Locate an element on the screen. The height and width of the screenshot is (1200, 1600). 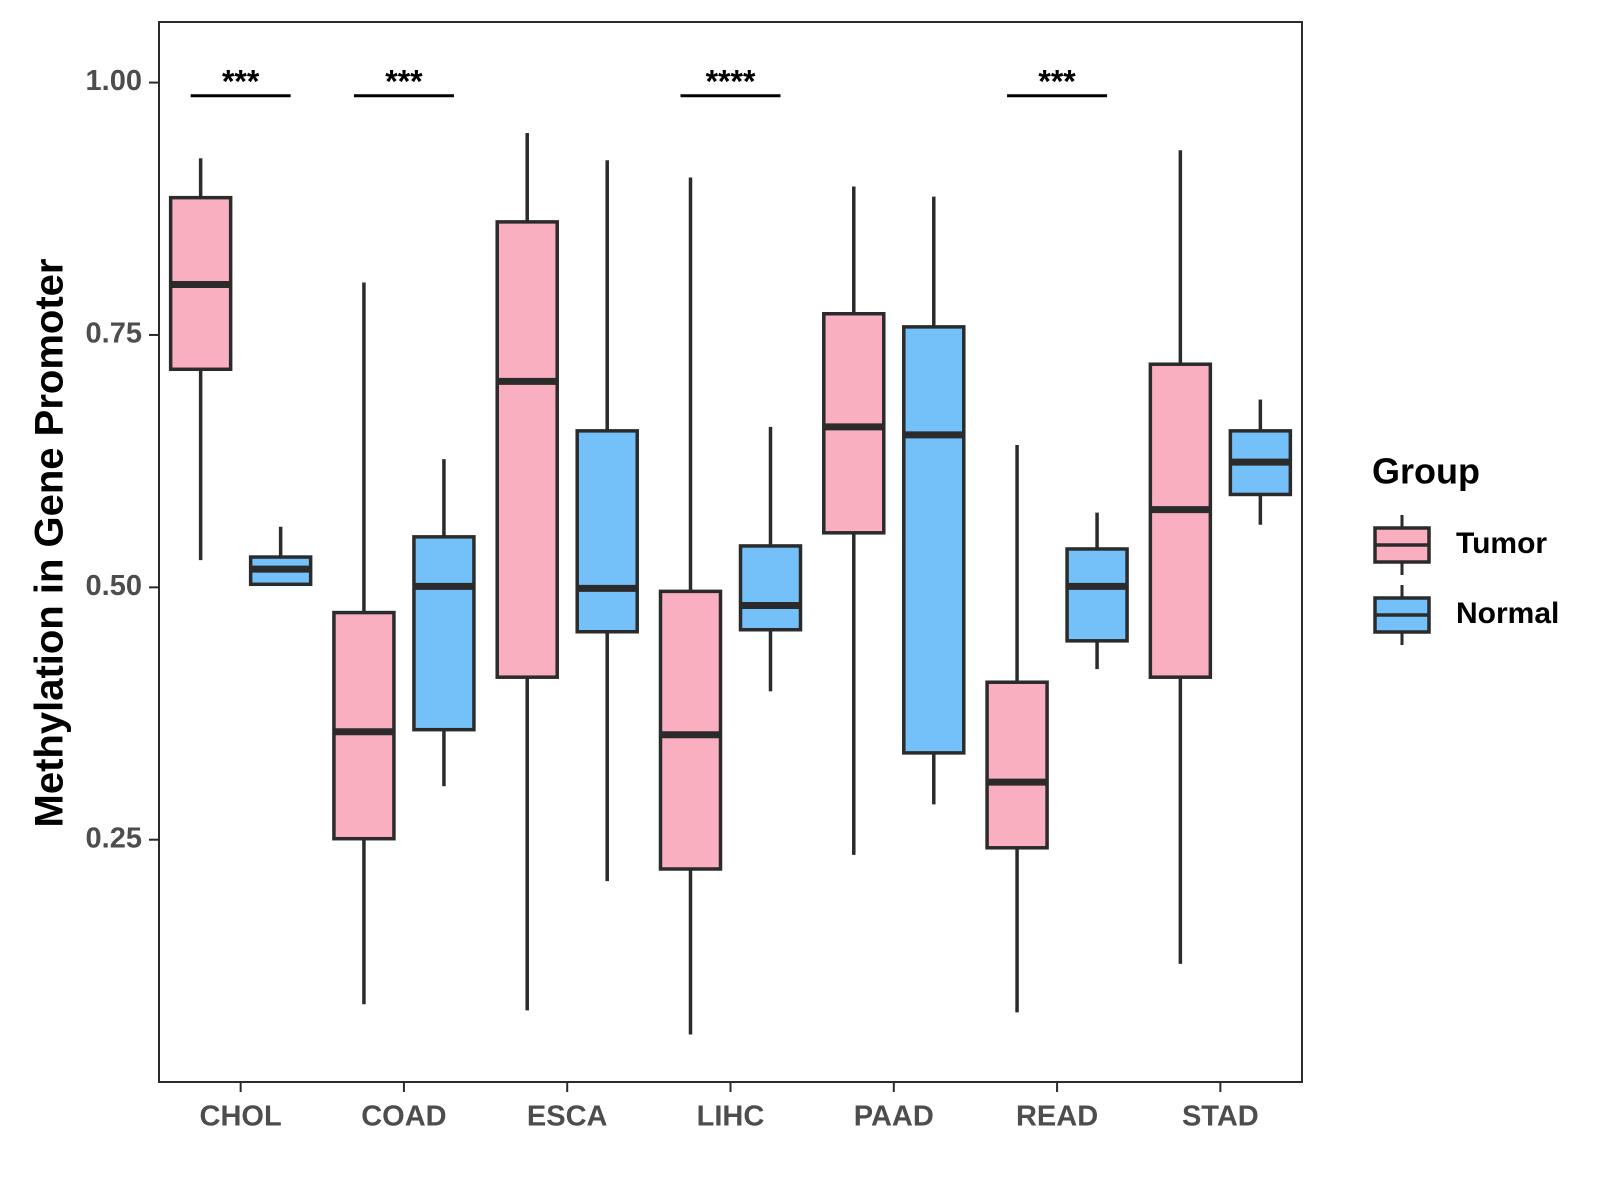
x-tick-label: COAD is located at coordinates (403, 1117).